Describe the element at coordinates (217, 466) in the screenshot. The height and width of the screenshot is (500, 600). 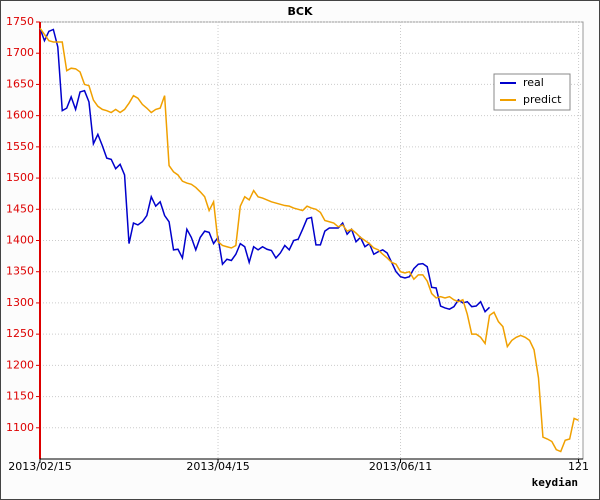
I see `x-tick-label: 2013/04/15` at that location.